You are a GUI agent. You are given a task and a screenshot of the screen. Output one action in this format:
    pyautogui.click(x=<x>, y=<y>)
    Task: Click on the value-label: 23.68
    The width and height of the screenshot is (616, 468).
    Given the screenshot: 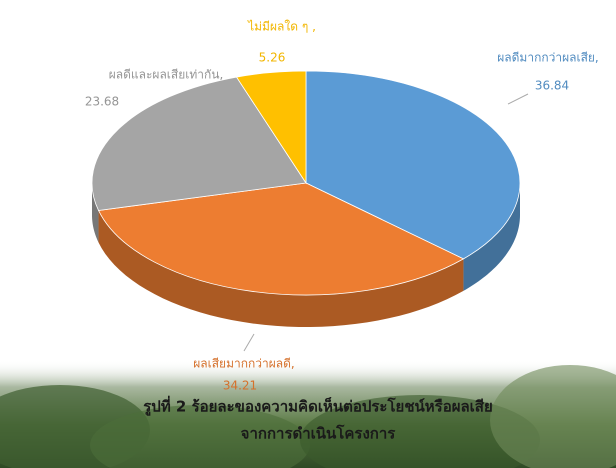 What is the action you would take?
    pyautogui.click(x=102, y=102)
    